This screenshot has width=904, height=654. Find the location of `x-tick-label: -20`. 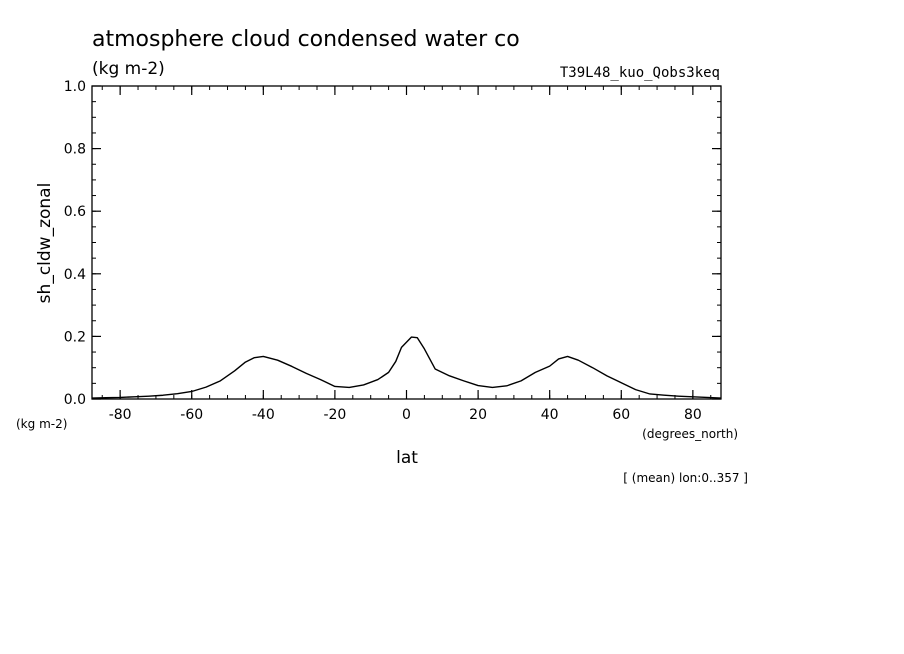

x-tick-label: -20 is located at coordinates (334, 415).